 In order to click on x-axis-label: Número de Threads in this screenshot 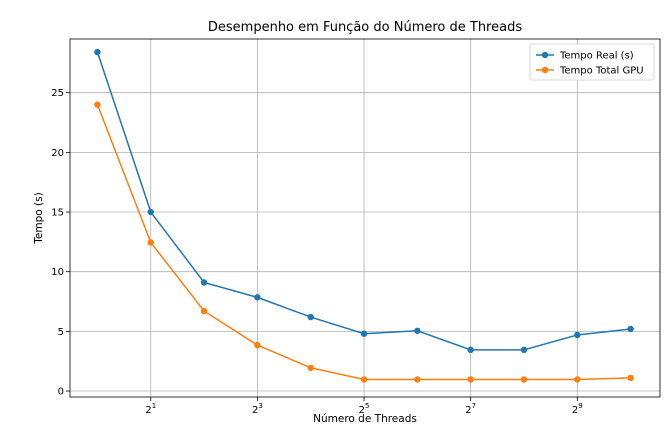, I will do `click(365, 419)`.